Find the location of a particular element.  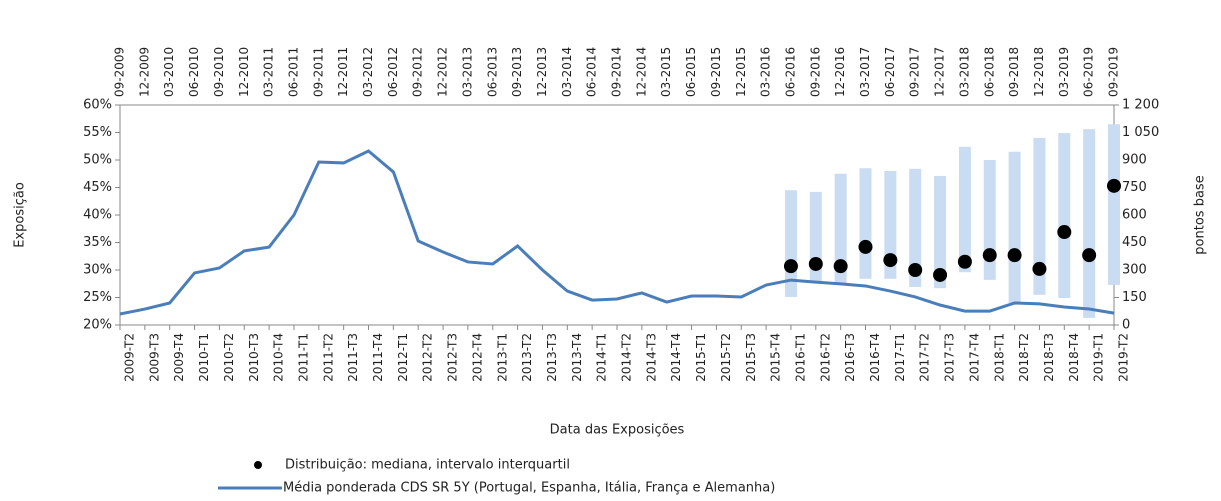

top-tick-label: 12-2018 is located at coordinates (1039, 72).